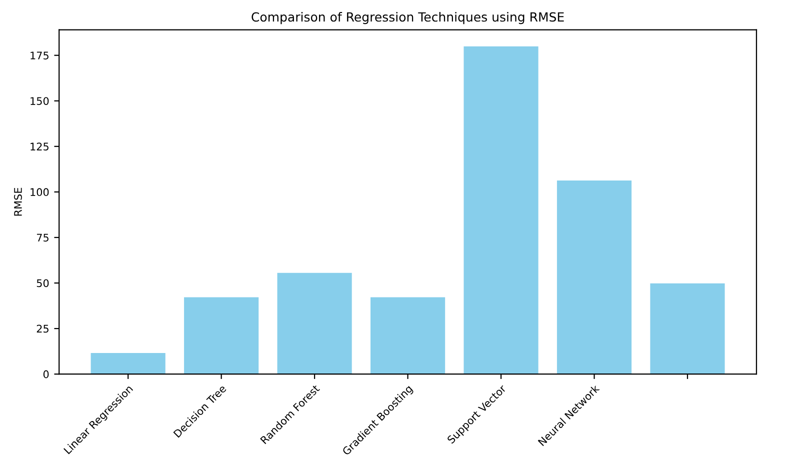  What do you see at coordinates (18, 202) in the screenshot?
I see `y-axis-title: RMSE` at bounding box center [18, 202].